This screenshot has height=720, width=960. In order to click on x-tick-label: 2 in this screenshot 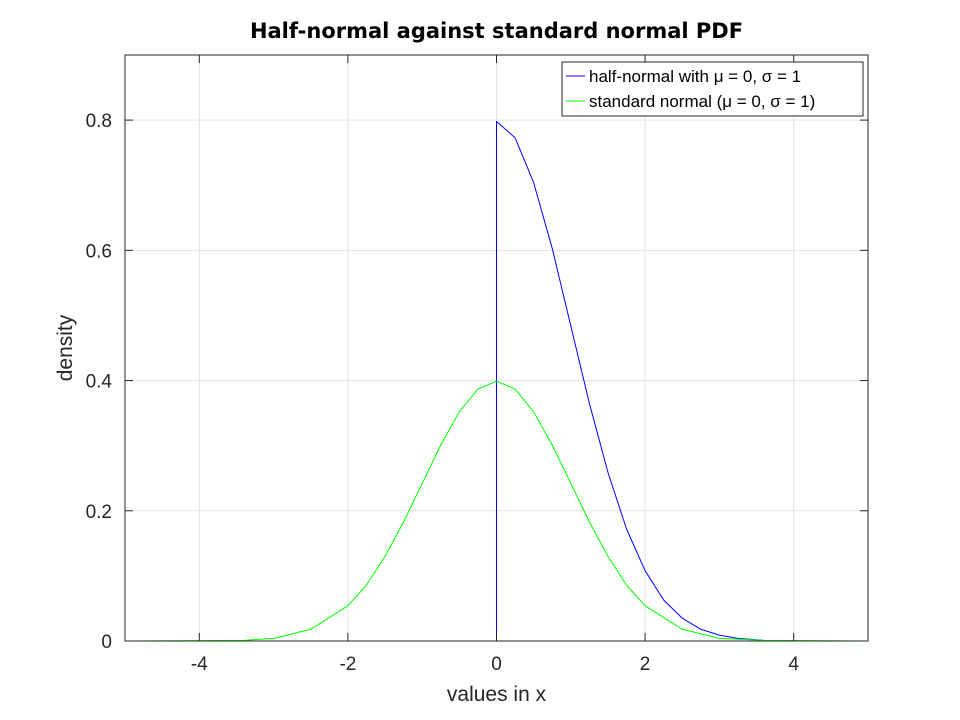, I will do `click(645, 664)`.